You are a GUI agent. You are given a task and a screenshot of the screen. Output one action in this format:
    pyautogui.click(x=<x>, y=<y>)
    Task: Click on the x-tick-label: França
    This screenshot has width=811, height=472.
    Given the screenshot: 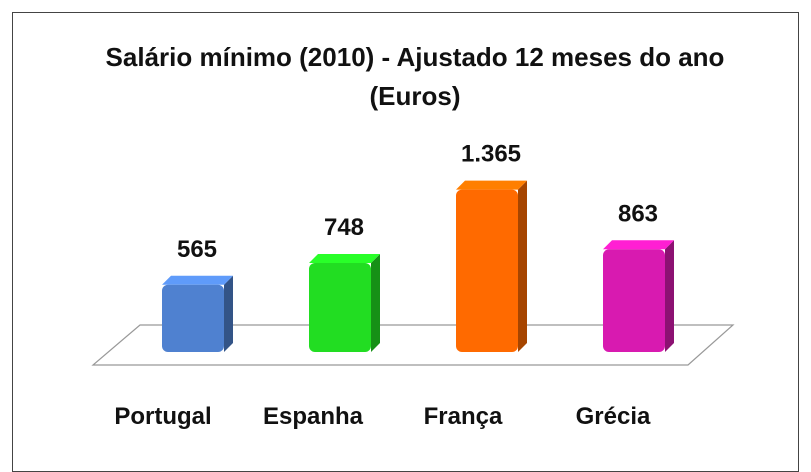 What is the action you would take?
    pyautogui.click(x=463, y=416)
    